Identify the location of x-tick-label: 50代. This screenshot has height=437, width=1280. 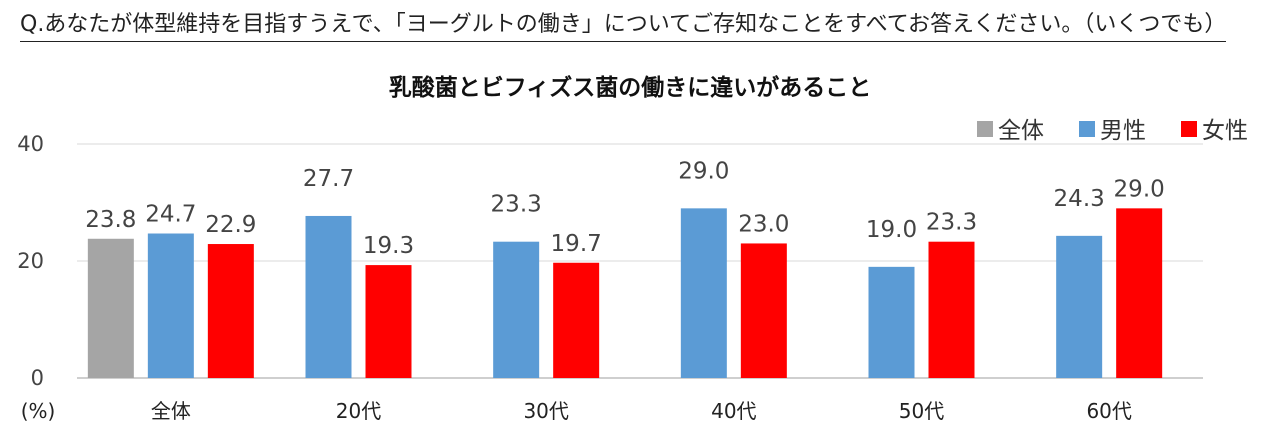
(921, 411).